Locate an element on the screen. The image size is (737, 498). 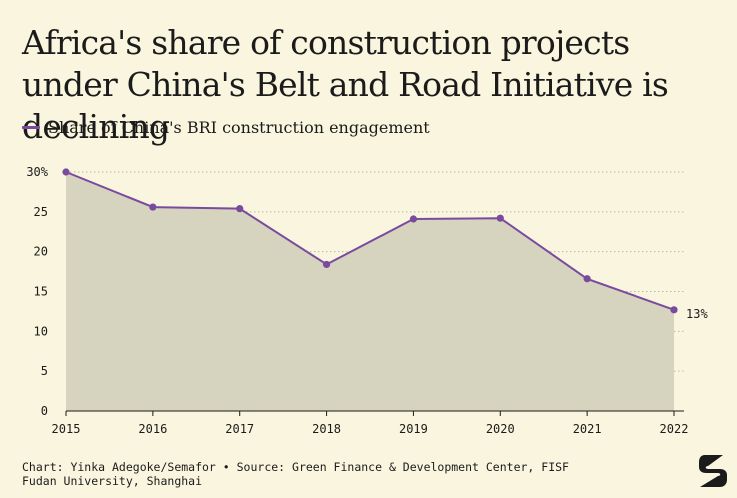
x-tick-label: 2020 is located at coordinates (500, 429).